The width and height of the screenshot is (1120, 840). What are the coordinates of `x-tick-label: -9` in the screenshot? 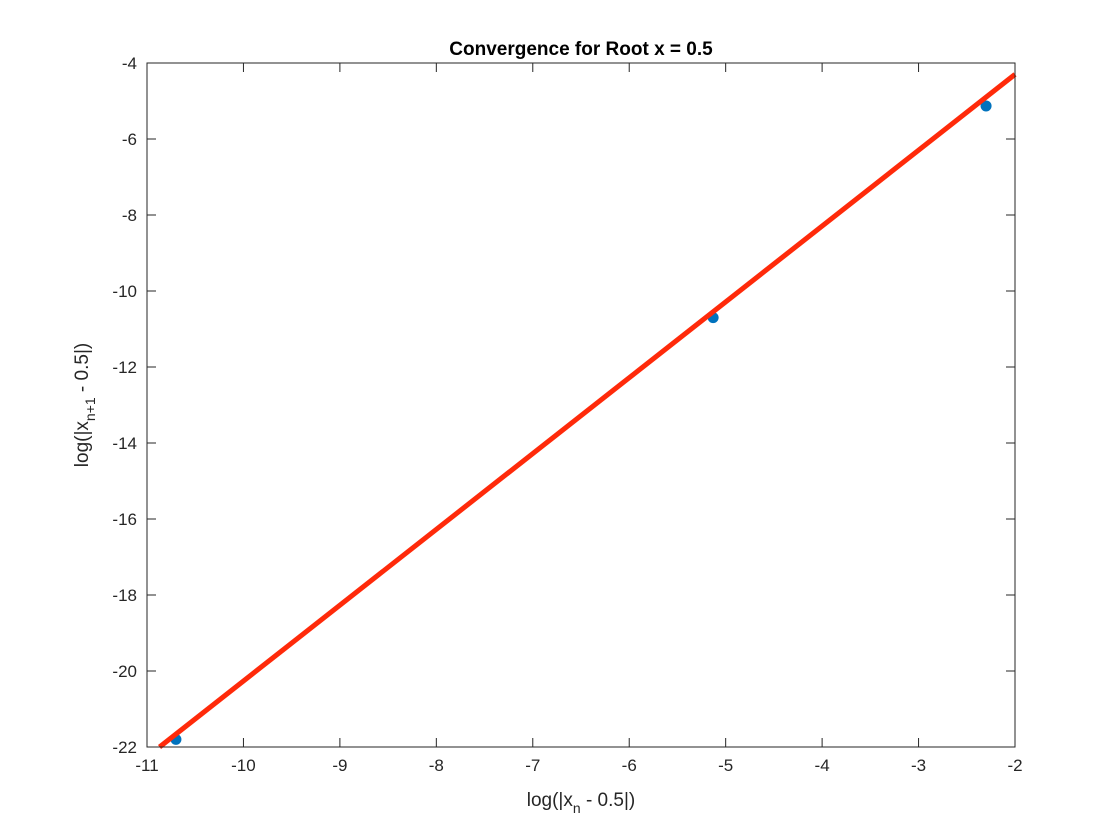 It's located at (339, 765).